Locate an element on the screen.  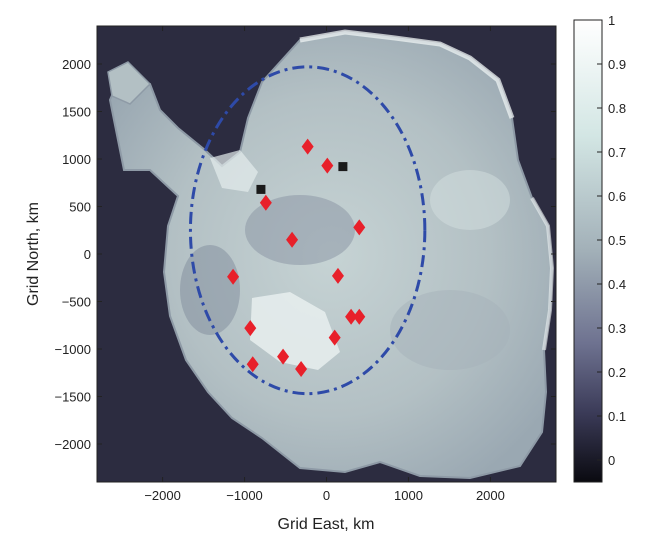
x-axis-label: Grid East, km is located at coordinates (326, 524).